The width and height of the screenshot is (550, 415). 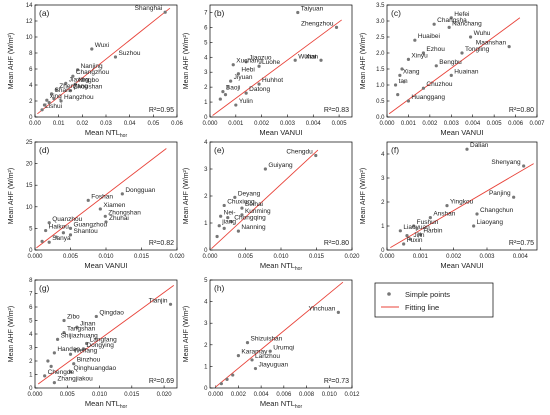 I want to click on panel-label: (d), so click(x=44, y=150).